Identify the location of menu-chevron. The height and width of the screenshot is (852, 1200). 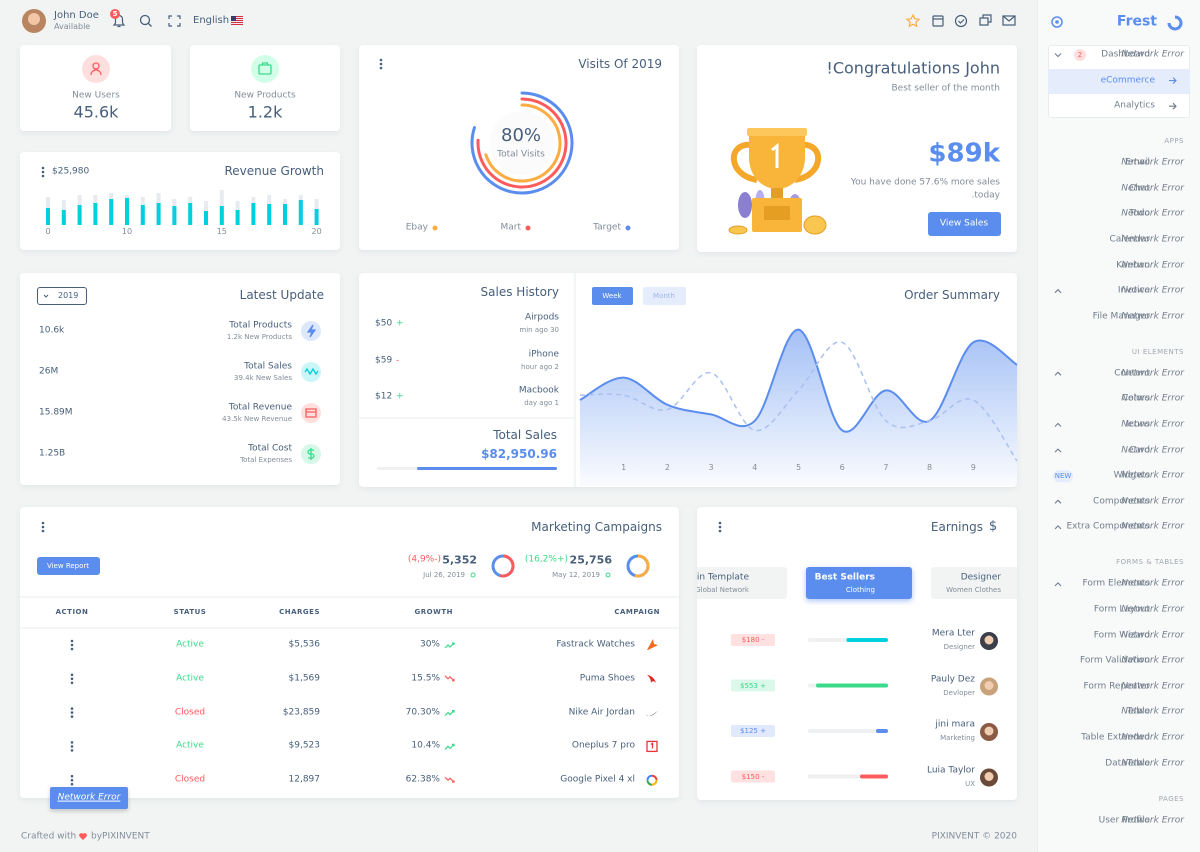
(1058, 424).